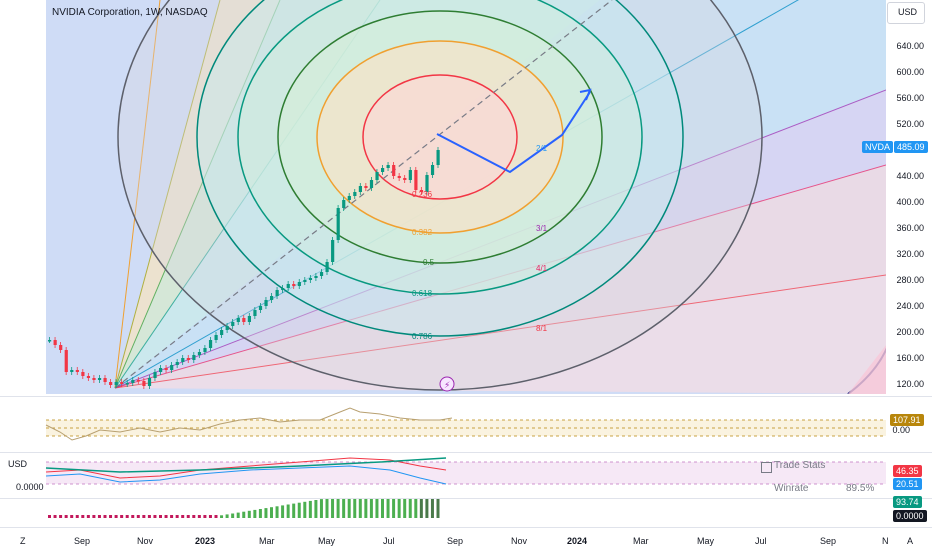  I want to click on indicator2-value-tag: 46.35, so click(907, 471).